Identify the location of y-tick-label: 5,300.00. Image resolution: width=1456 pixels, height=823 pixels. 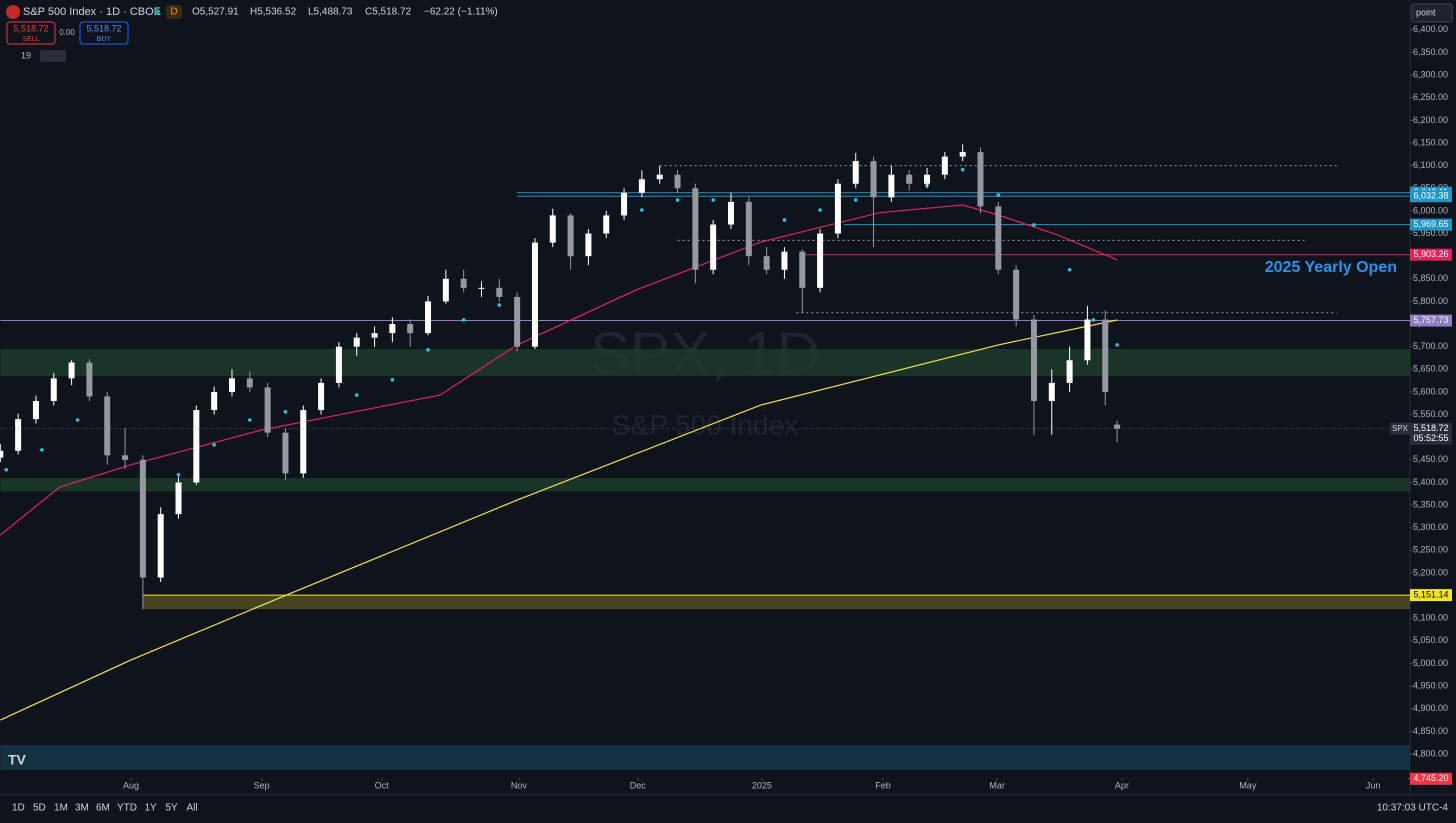
(1430, 527).